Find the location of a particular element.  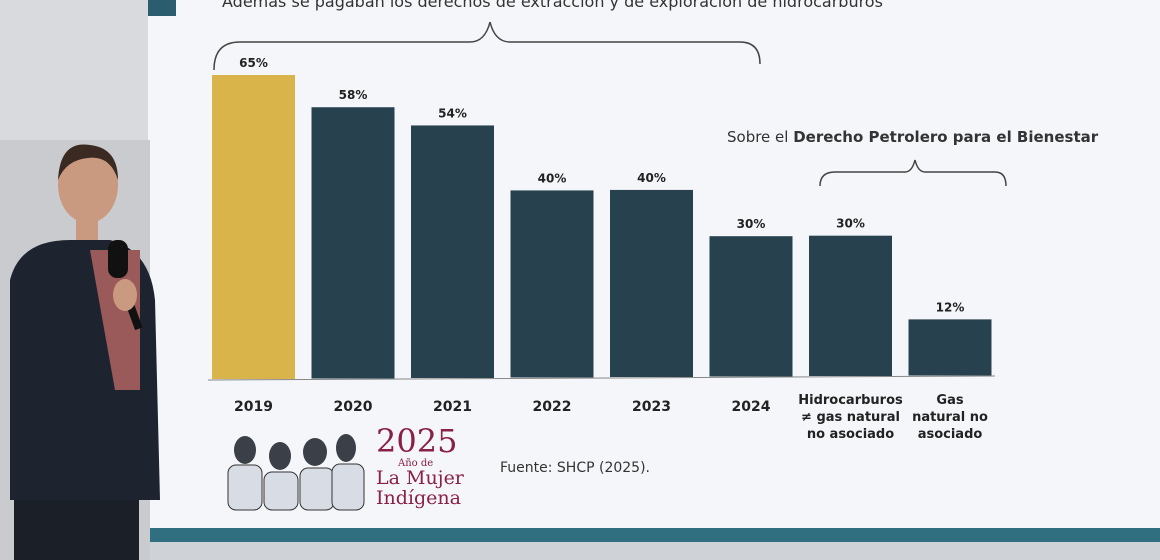

category-label: Hidrocarburos ≠ gas natural no asociado is located at coordinates (850, 417).